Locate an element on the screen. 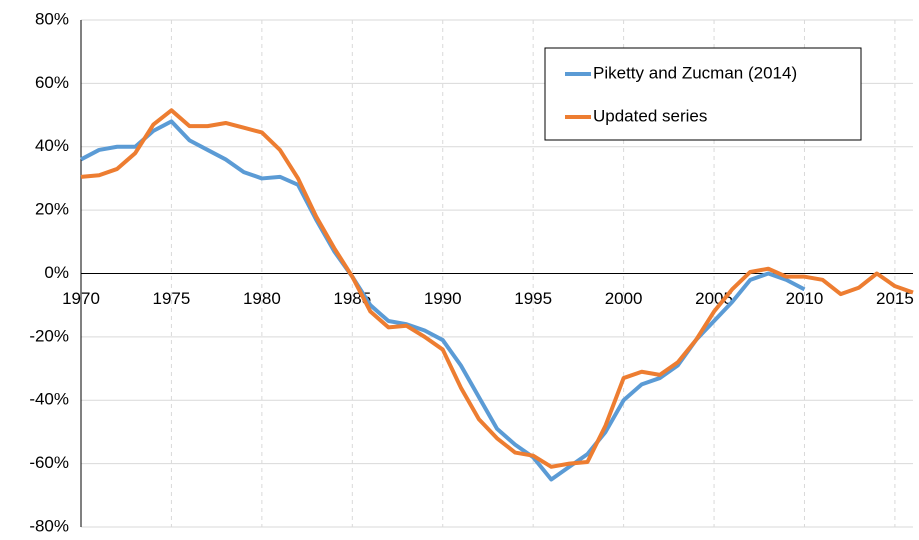 The height and width of the screenshot is (540, 919). legend-box is located at coordinates (703, 94).